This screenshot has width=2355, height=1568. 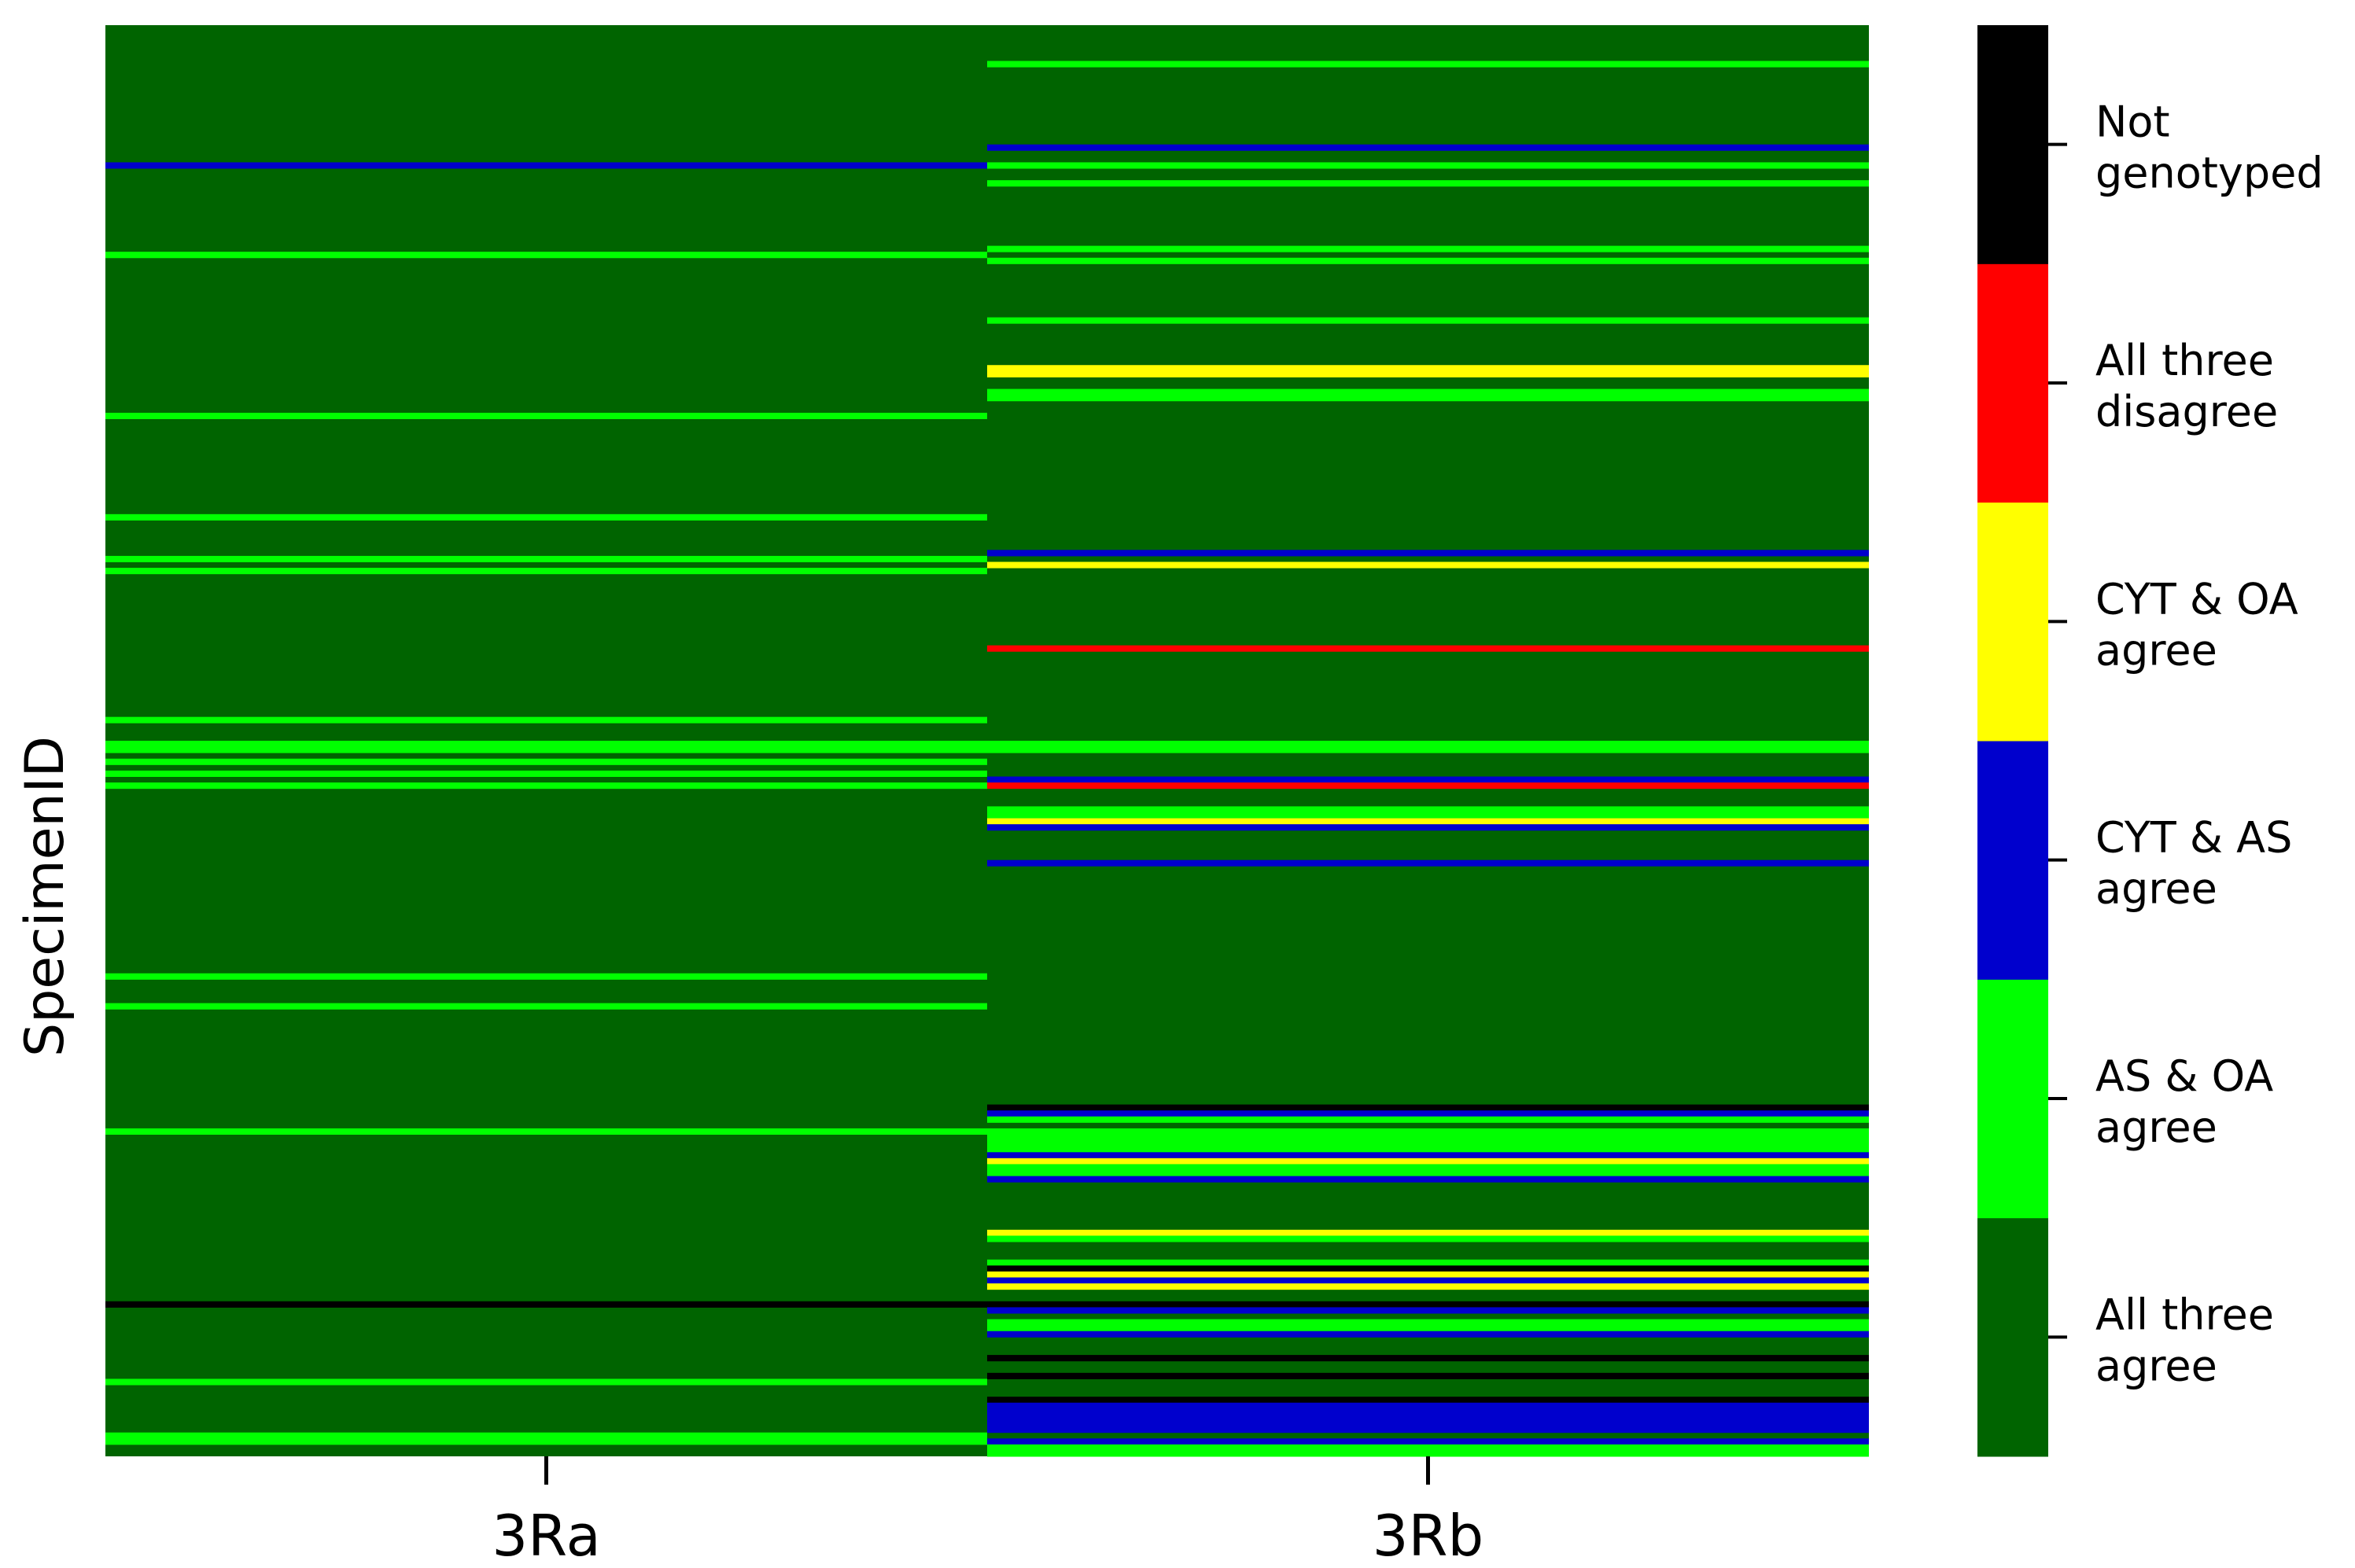 What do you see at coordinates (2132, 122) in the screenshot?
I see `colorbar-label: Not` at bounding box center [2132, 122].